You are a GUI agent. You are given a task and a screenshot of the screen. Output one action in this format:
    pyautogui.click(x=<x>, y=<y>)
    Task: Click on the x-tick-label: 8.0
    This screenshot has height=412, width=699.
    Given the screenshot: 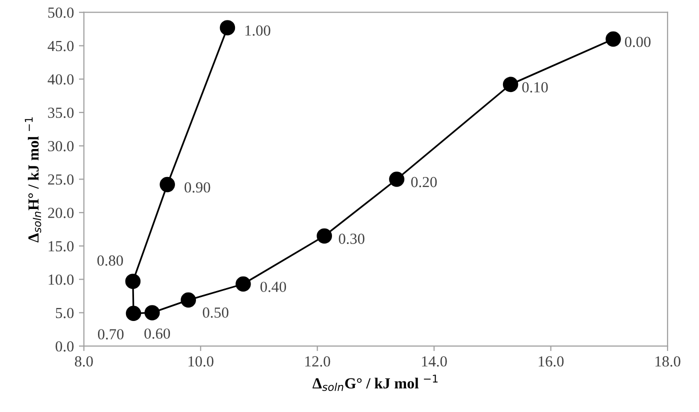 What is the action you would take?
    pyautogui.click(x=83, y=361)
    